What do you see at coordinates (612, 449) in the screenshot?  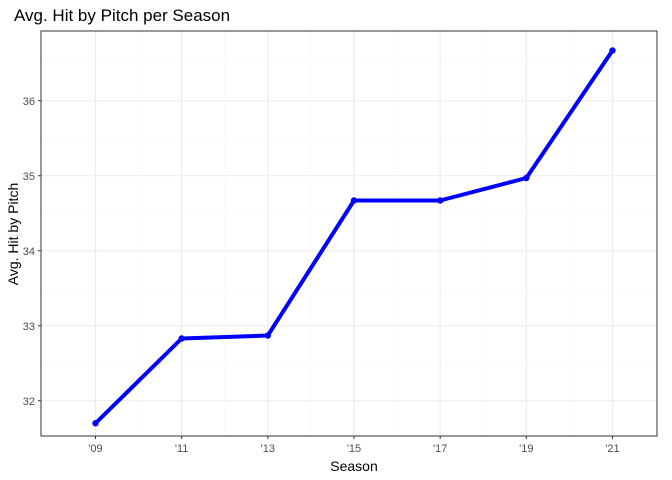 I see `x-tick-label: '21` at bounding box center [612, 449].